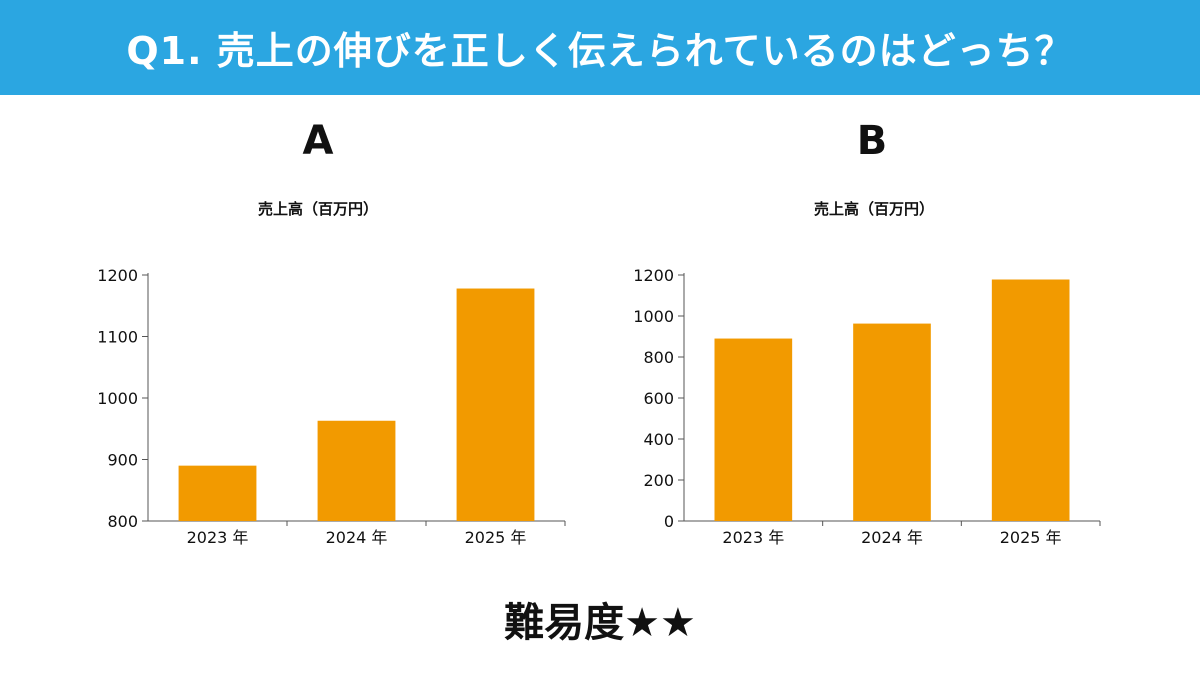 The width and height of the screenshot is (1200, 675). Describe the element at coordinates (496, 537) in the screenshot. I see `x-tick-label-a: 2025 年` at that location.